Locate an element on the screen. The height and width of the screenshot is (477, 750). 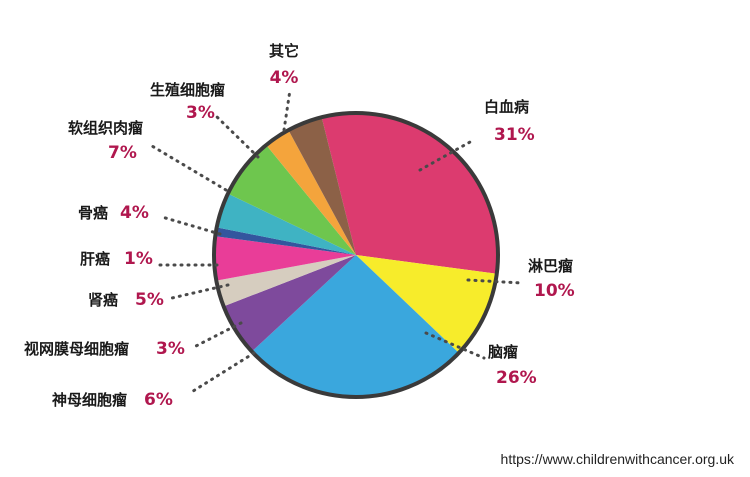
slice-label-3: 脑瘤 is located at coordinates (503, 352).